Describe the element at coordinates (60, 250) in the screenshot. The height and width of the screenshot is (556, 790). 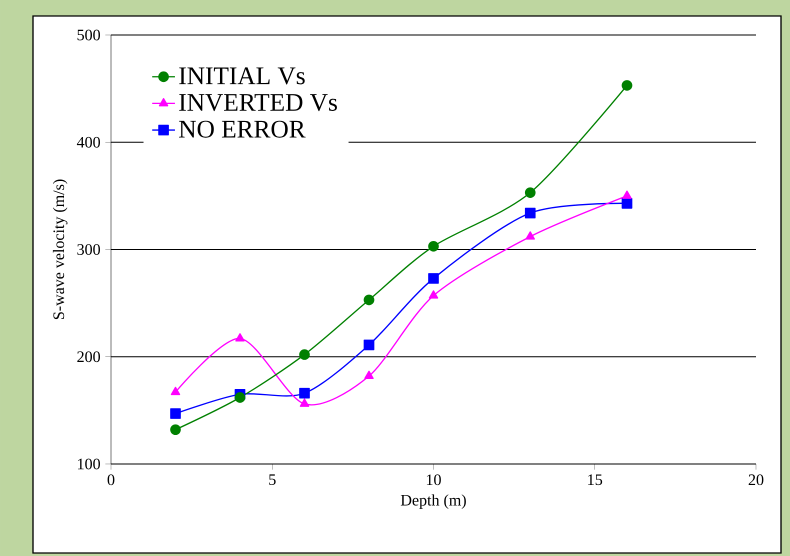
I see `y-axis-title: S-wave velocity (m/s)` at that location.